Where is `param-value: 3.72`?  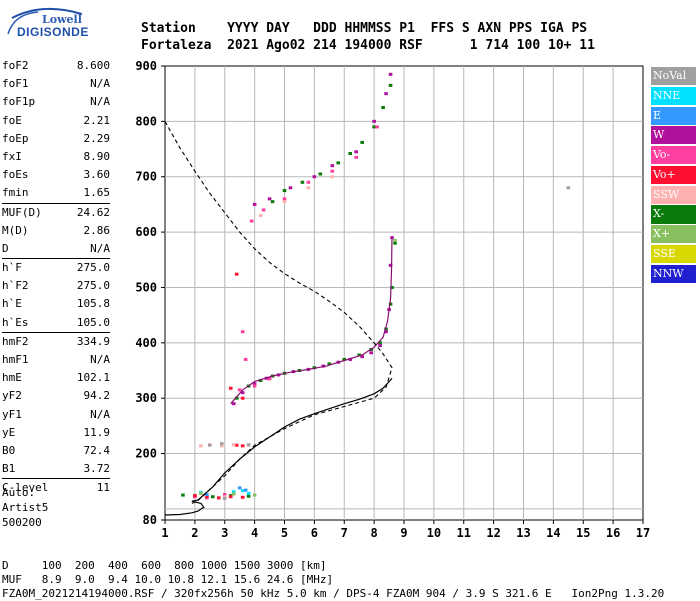 param-value: 3.72 is located at coordinates (97, 469).